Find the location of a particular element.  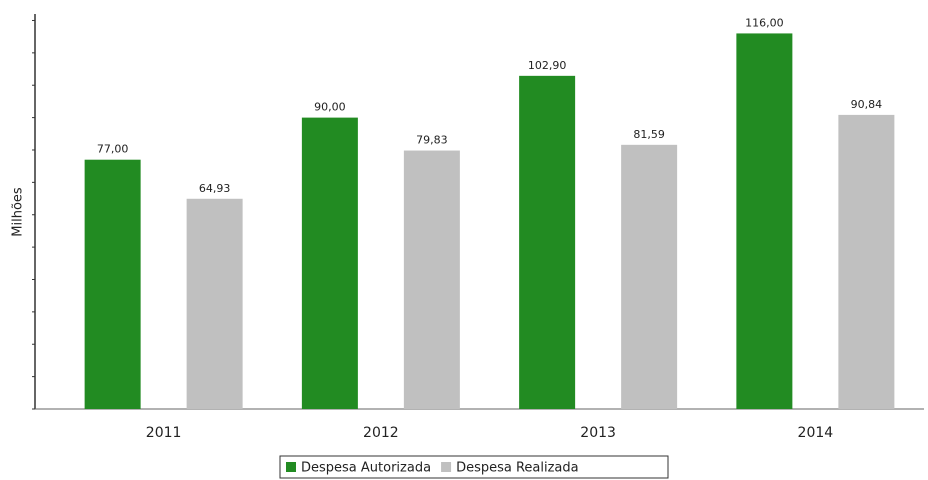

legend-box is located at coordinates (474, 467).